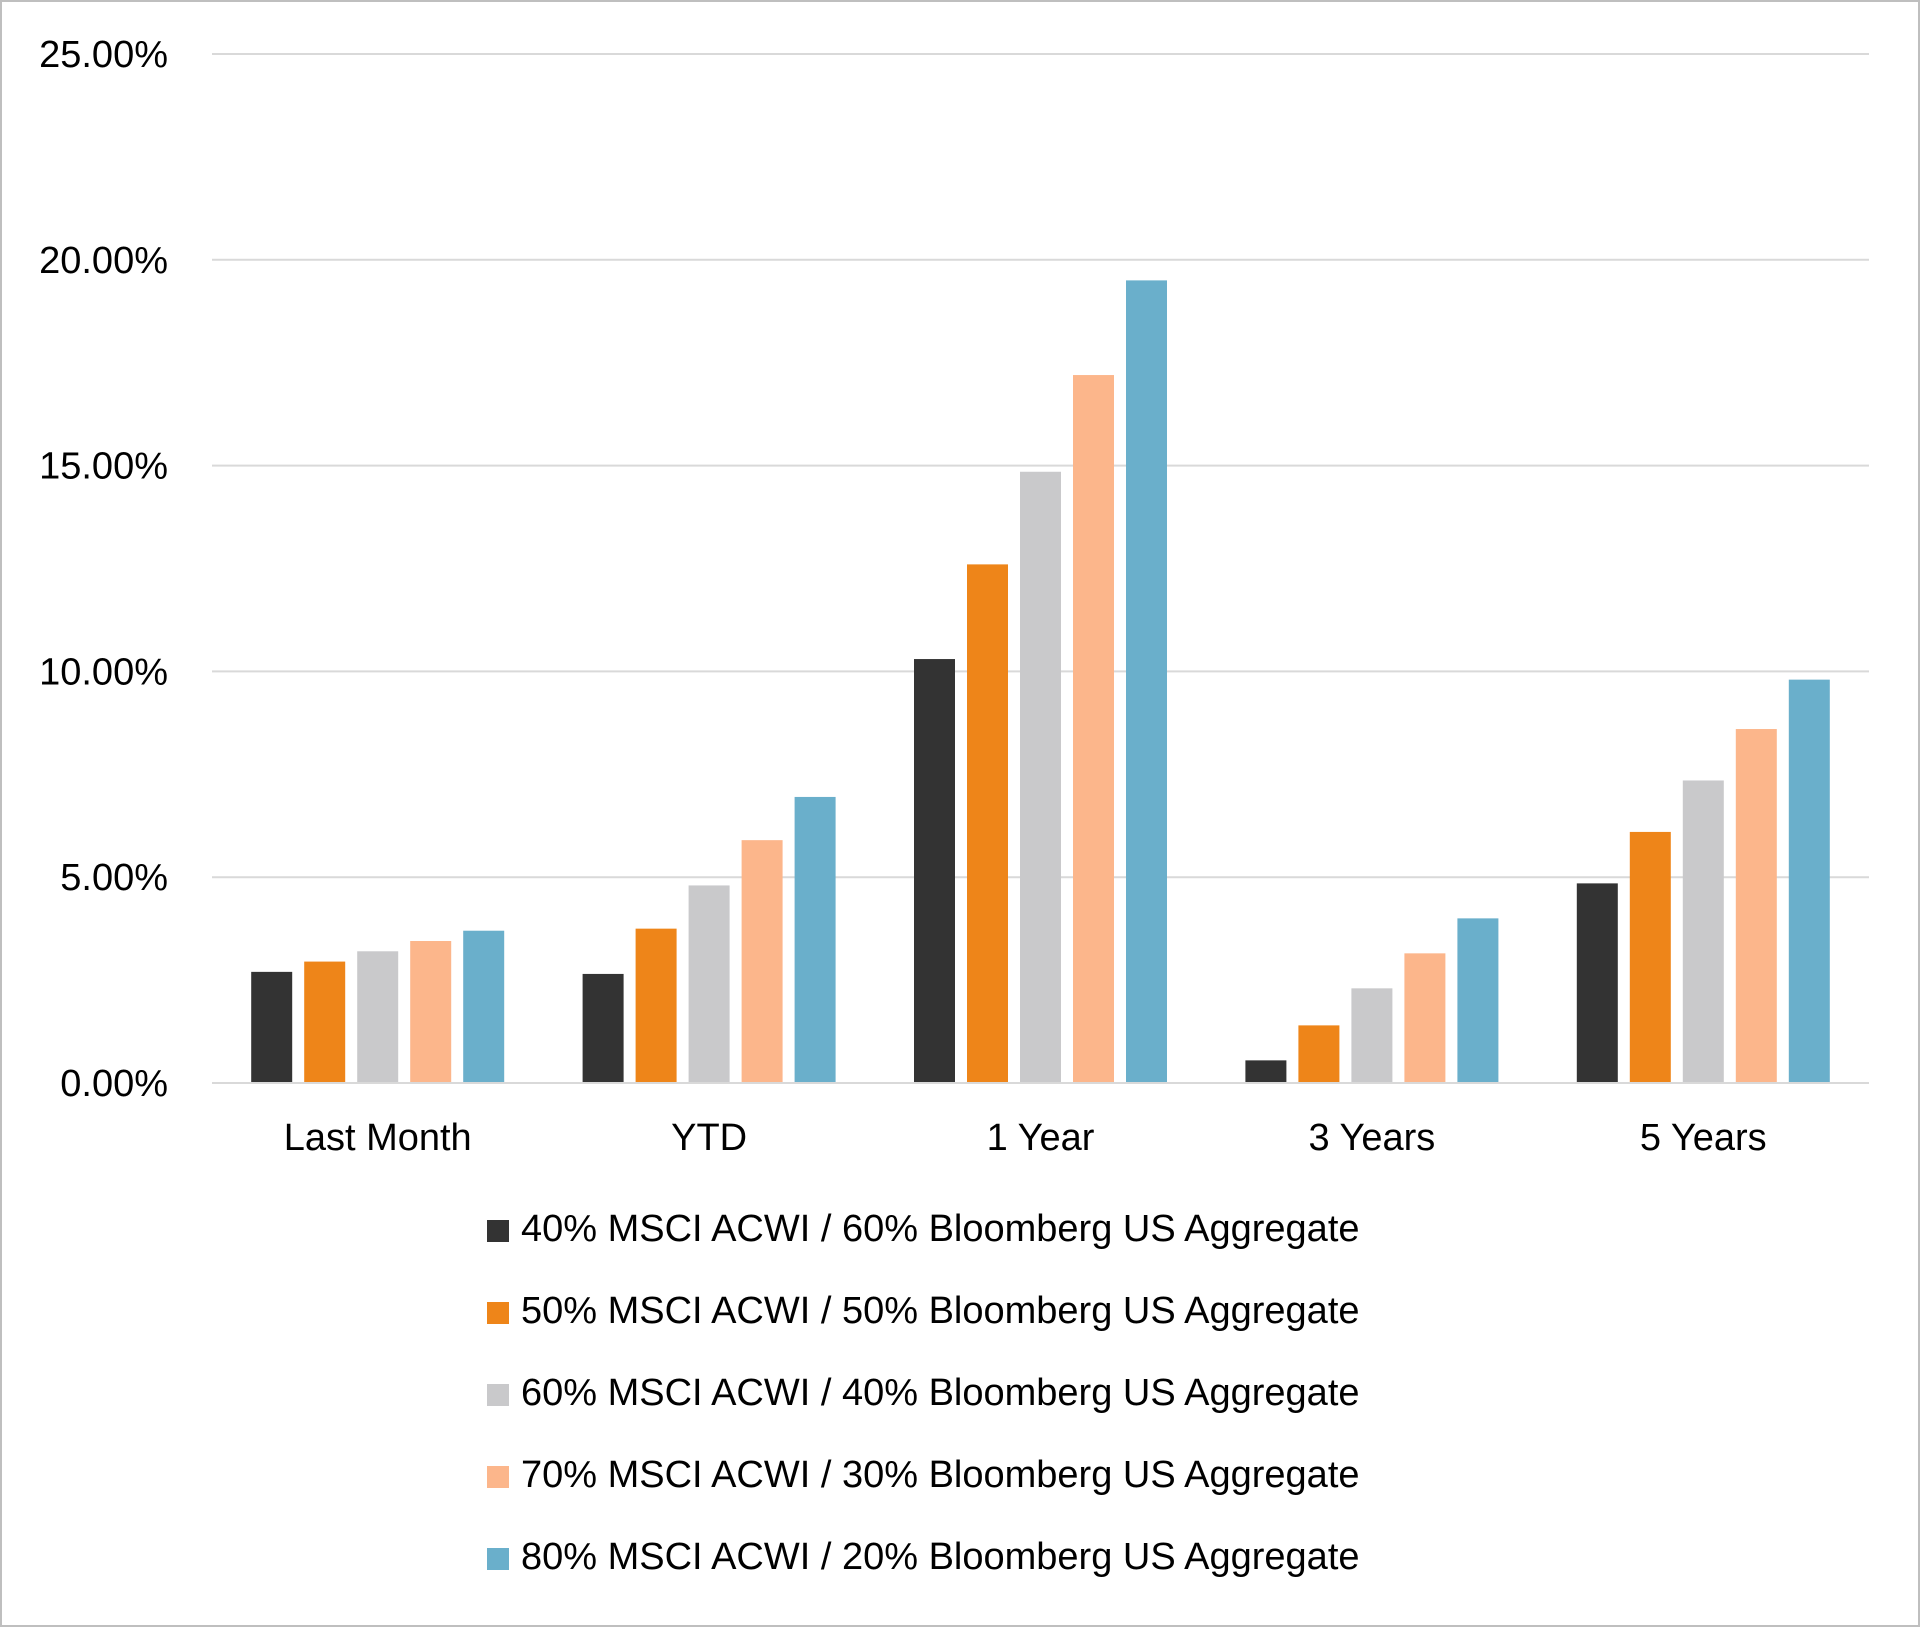 The height and width of the screenshot is (1629, 1920). I want to click on x-tick-label: 3 Years, so click(1372, 1138).